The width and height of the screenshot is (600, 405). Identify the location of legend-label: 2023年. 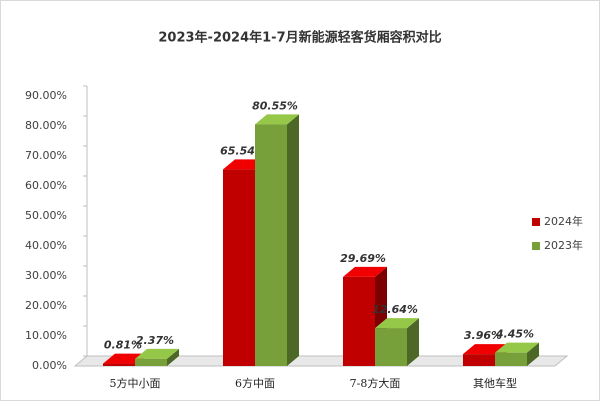
(563, 245).